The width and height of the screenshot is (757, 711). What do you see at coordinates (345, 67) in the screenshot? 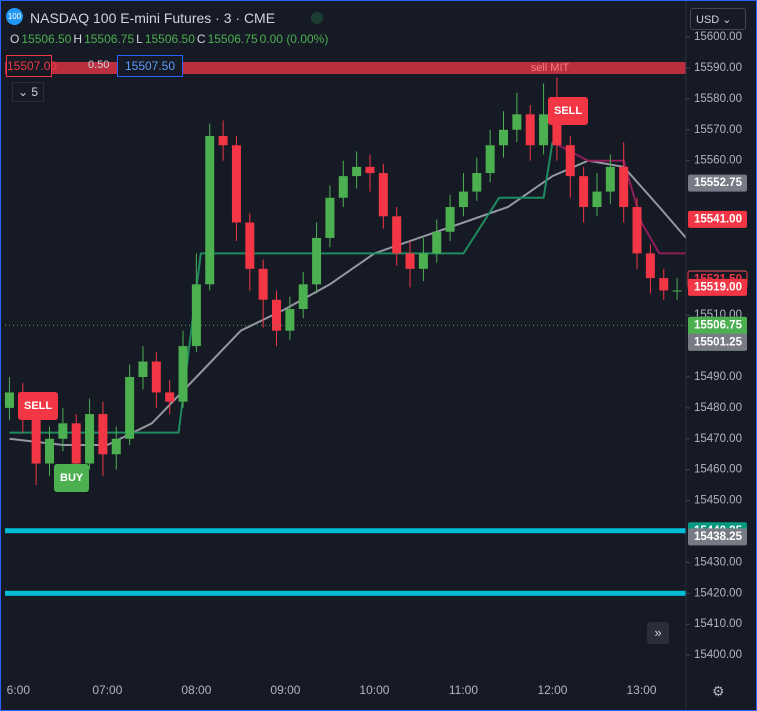
I see `order-line` at bounding box center [345, 67].